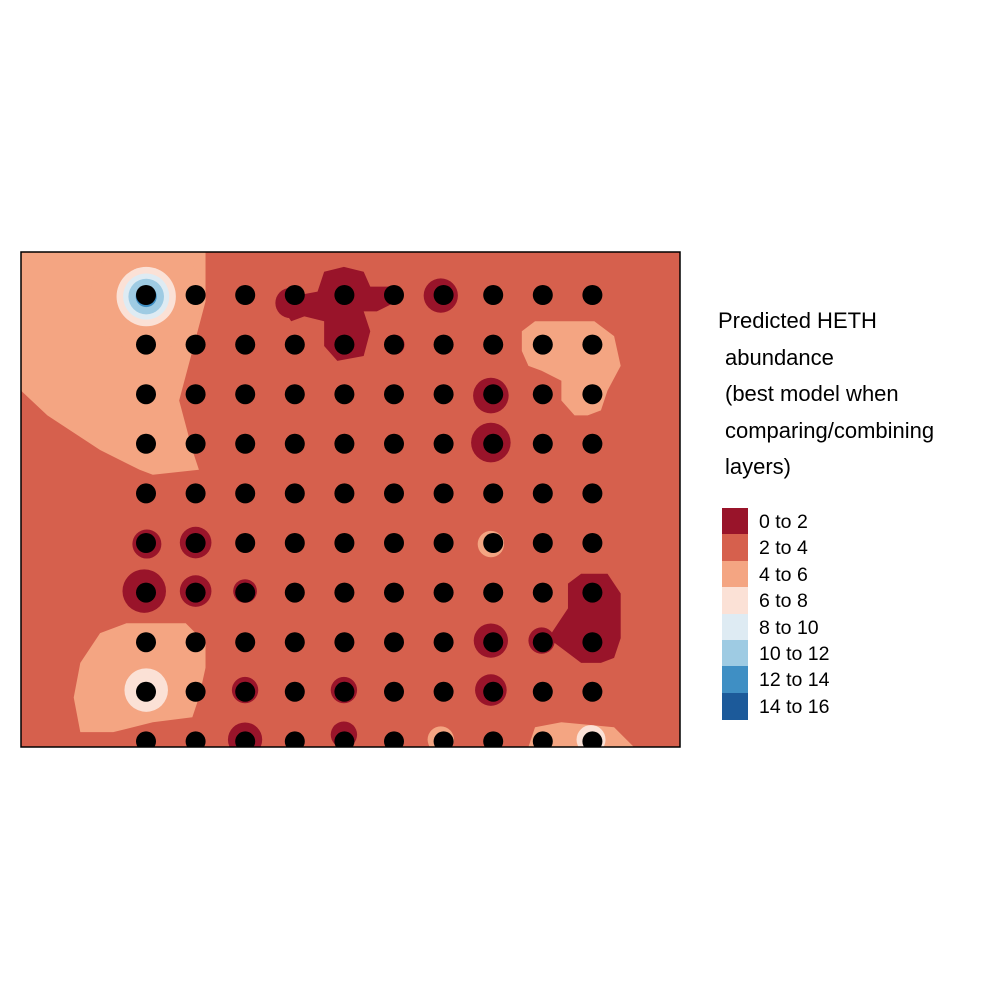 The width and height of the screenshot is (1000, 1000). Describe the element at coordinates (783, 601) in the screenshot. I see `legend-label: 6 to 8` at that location.